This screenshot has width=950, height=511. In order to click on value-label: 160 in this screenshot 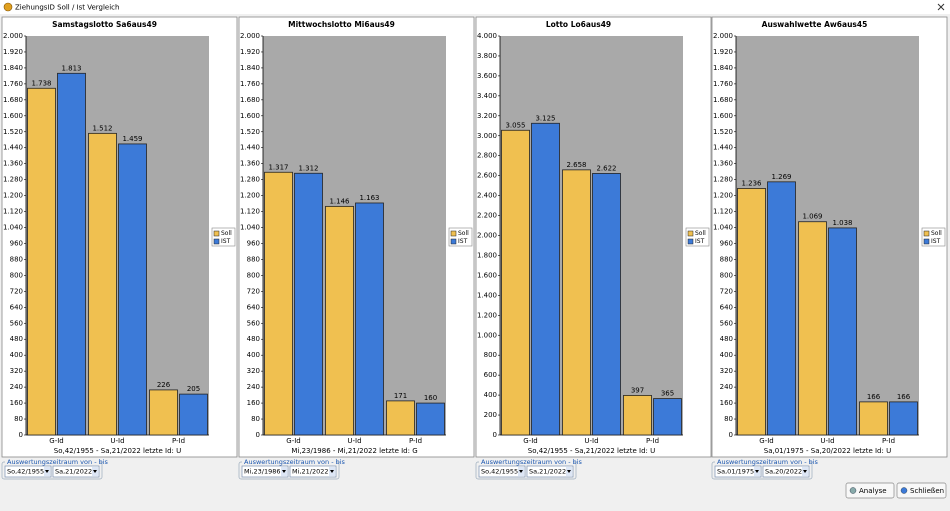, I will do `click(430, 398)`.